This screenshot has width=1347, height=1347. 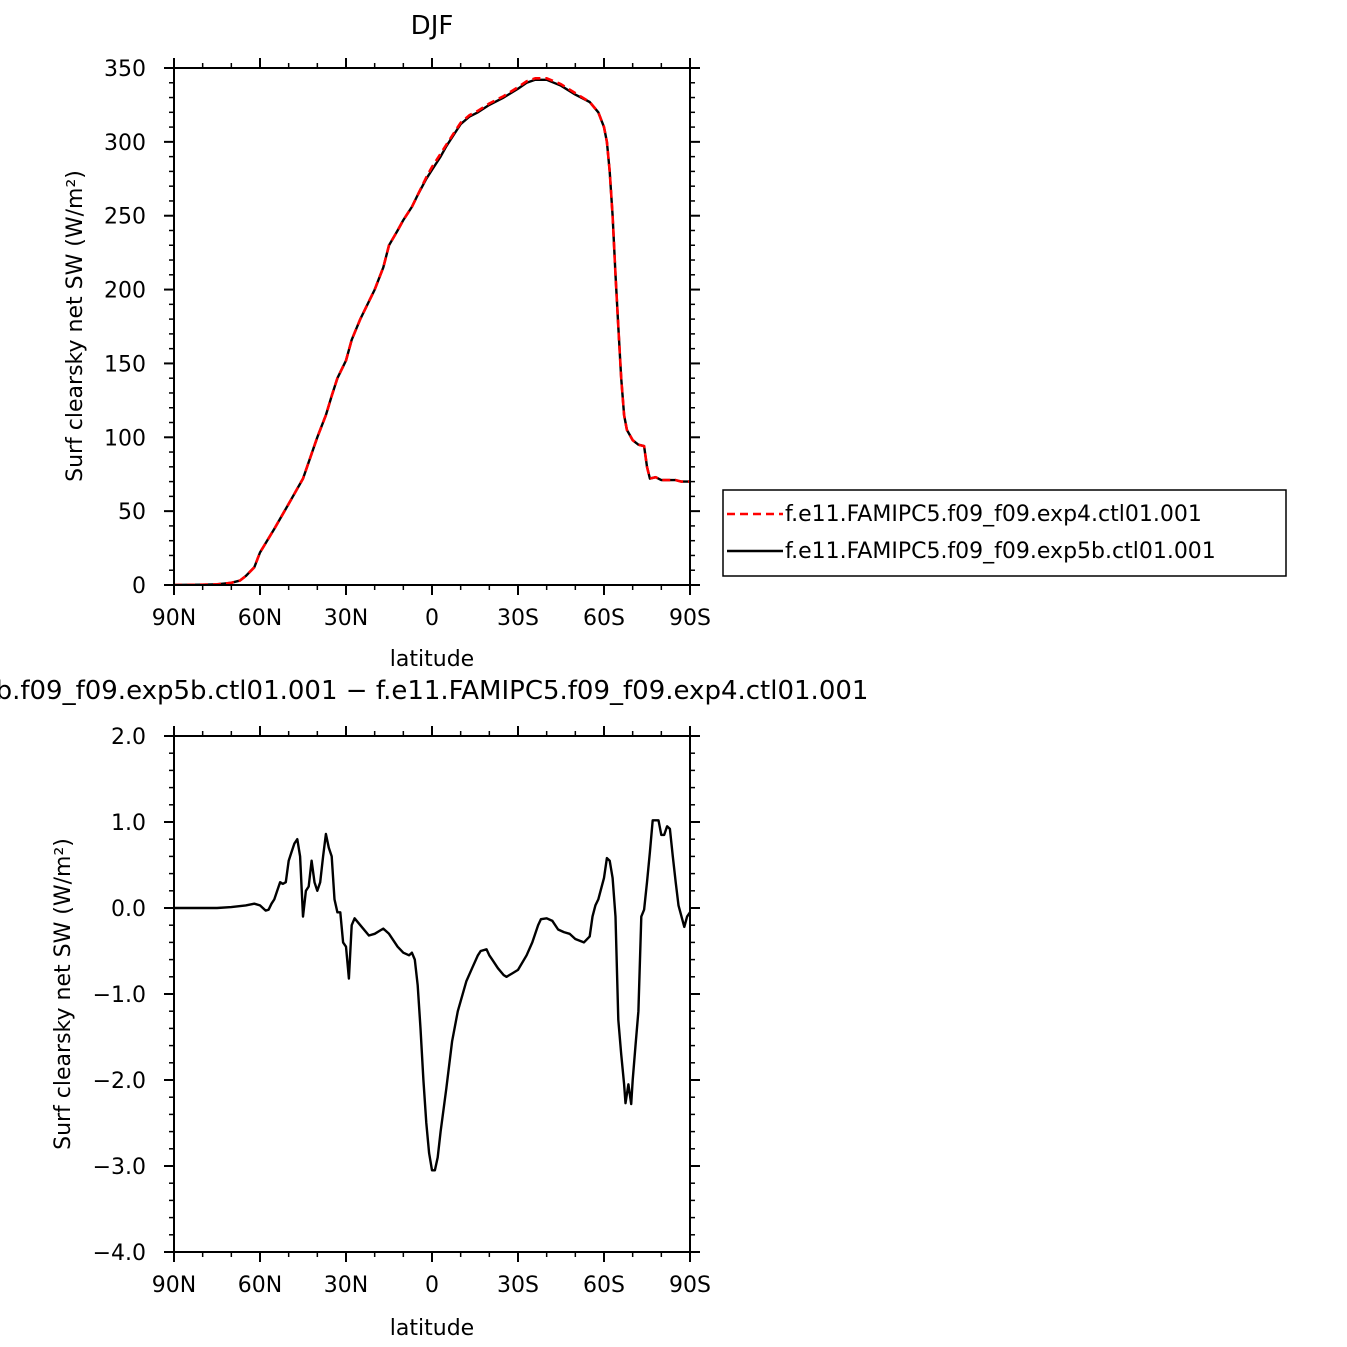 I want to click on bottom-xtick-label: 30N, so click(x=346, y=1285).